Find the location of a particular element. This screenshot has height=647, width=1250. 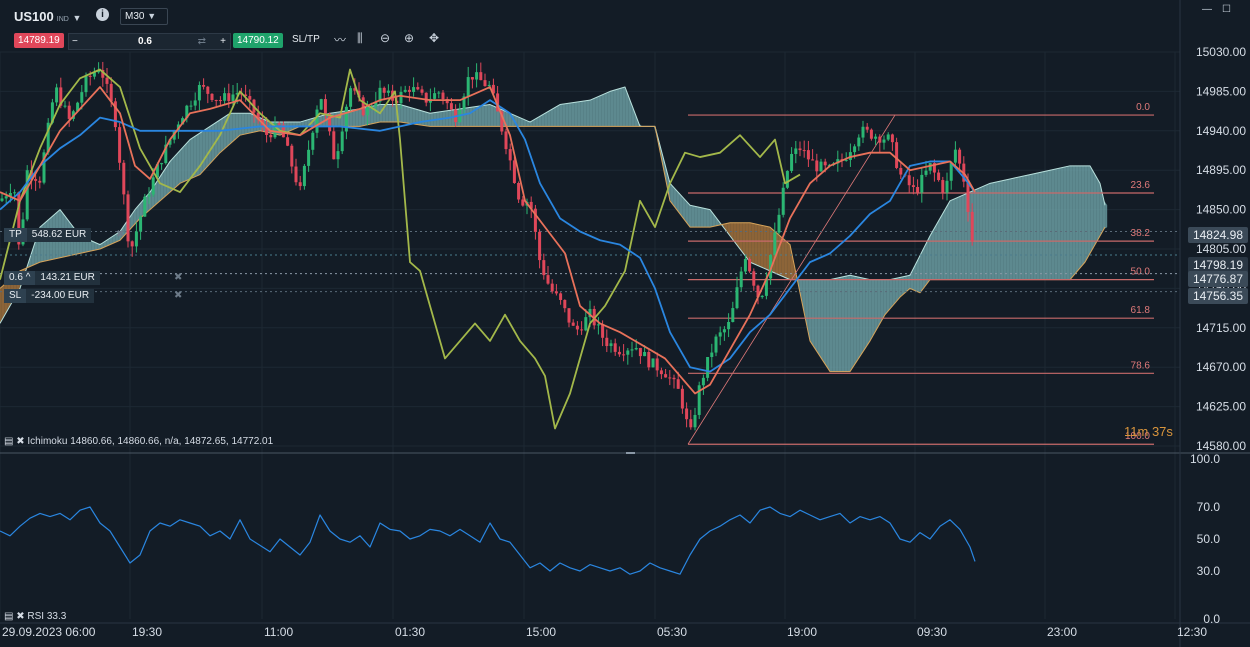

candles-icon: ⫼ is located at coordinates (360, 38).